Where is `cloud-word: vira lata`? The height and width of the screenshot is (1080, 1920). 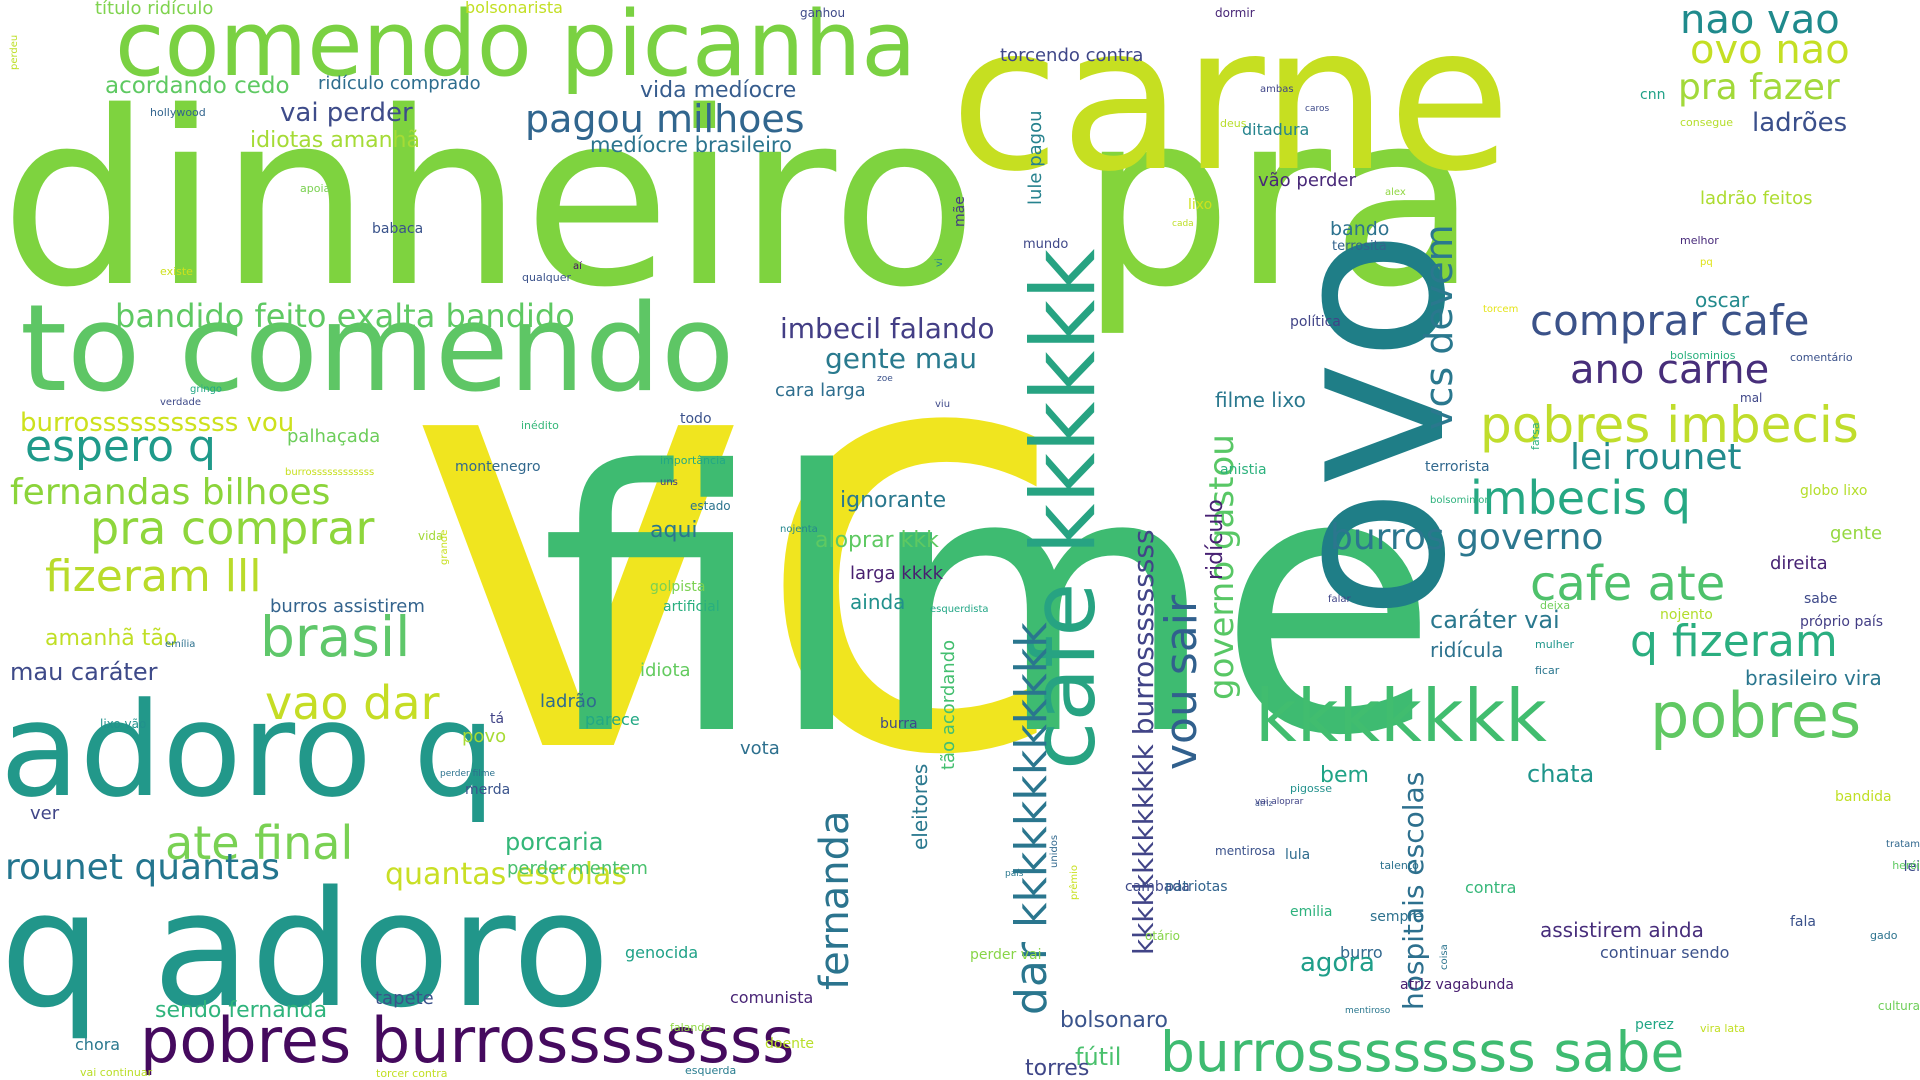 cloud-word: vira lata is located at coordinates (1723, 1028).